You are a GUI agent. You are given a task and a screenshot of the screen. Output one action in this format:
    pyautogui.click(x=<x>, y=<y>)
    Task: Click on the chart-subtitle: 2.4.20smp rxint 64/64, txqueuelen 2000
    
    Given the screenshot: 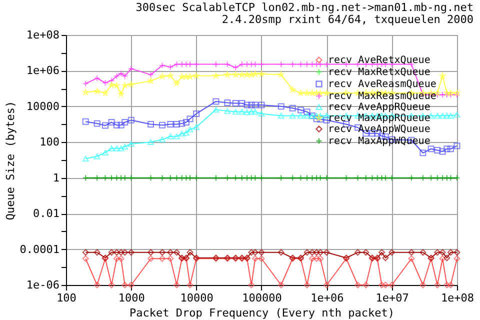 What is the action you would take?
    pyautogui.click(x=348, y=19)
    